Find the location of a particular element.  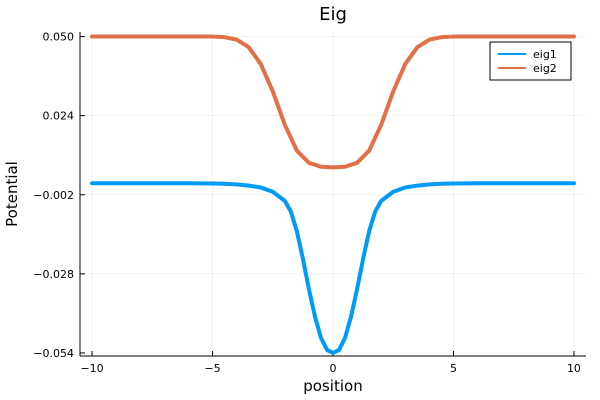

legend: eig1 eig2 is located at coordinates (530, 61).